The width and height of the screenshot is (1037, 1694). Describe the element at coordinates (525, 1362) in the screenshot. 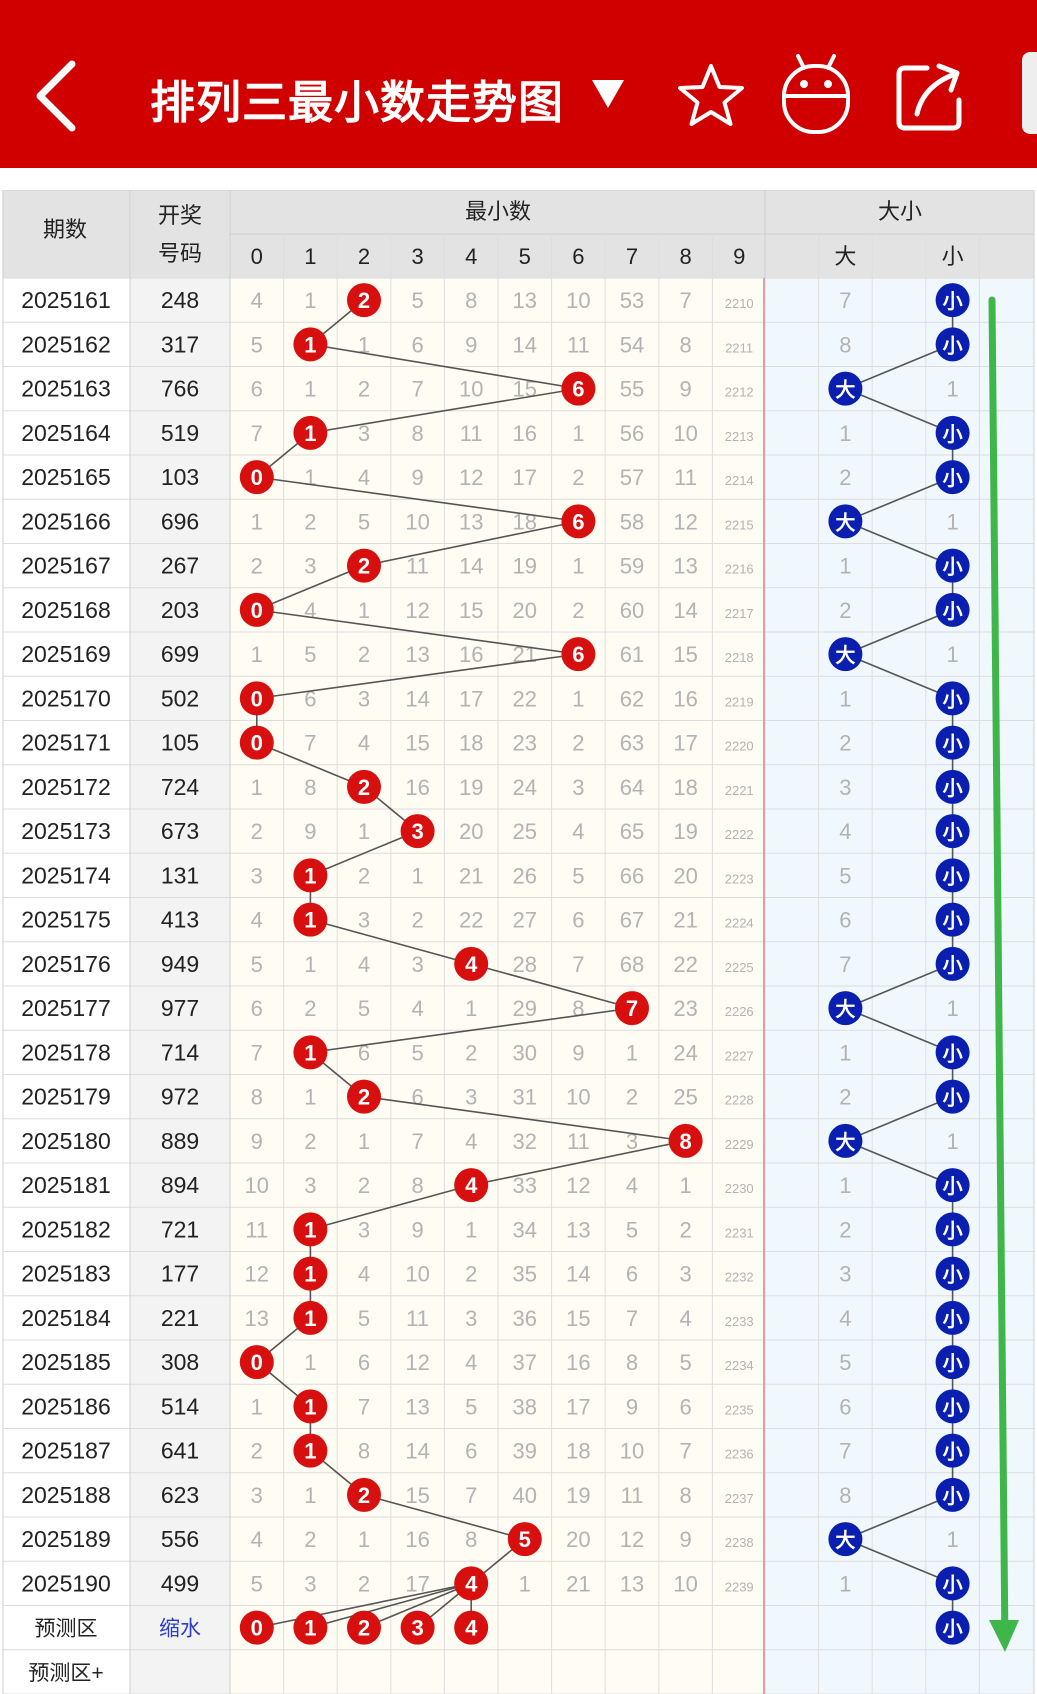

I see `miss-cell: 37` at that location.